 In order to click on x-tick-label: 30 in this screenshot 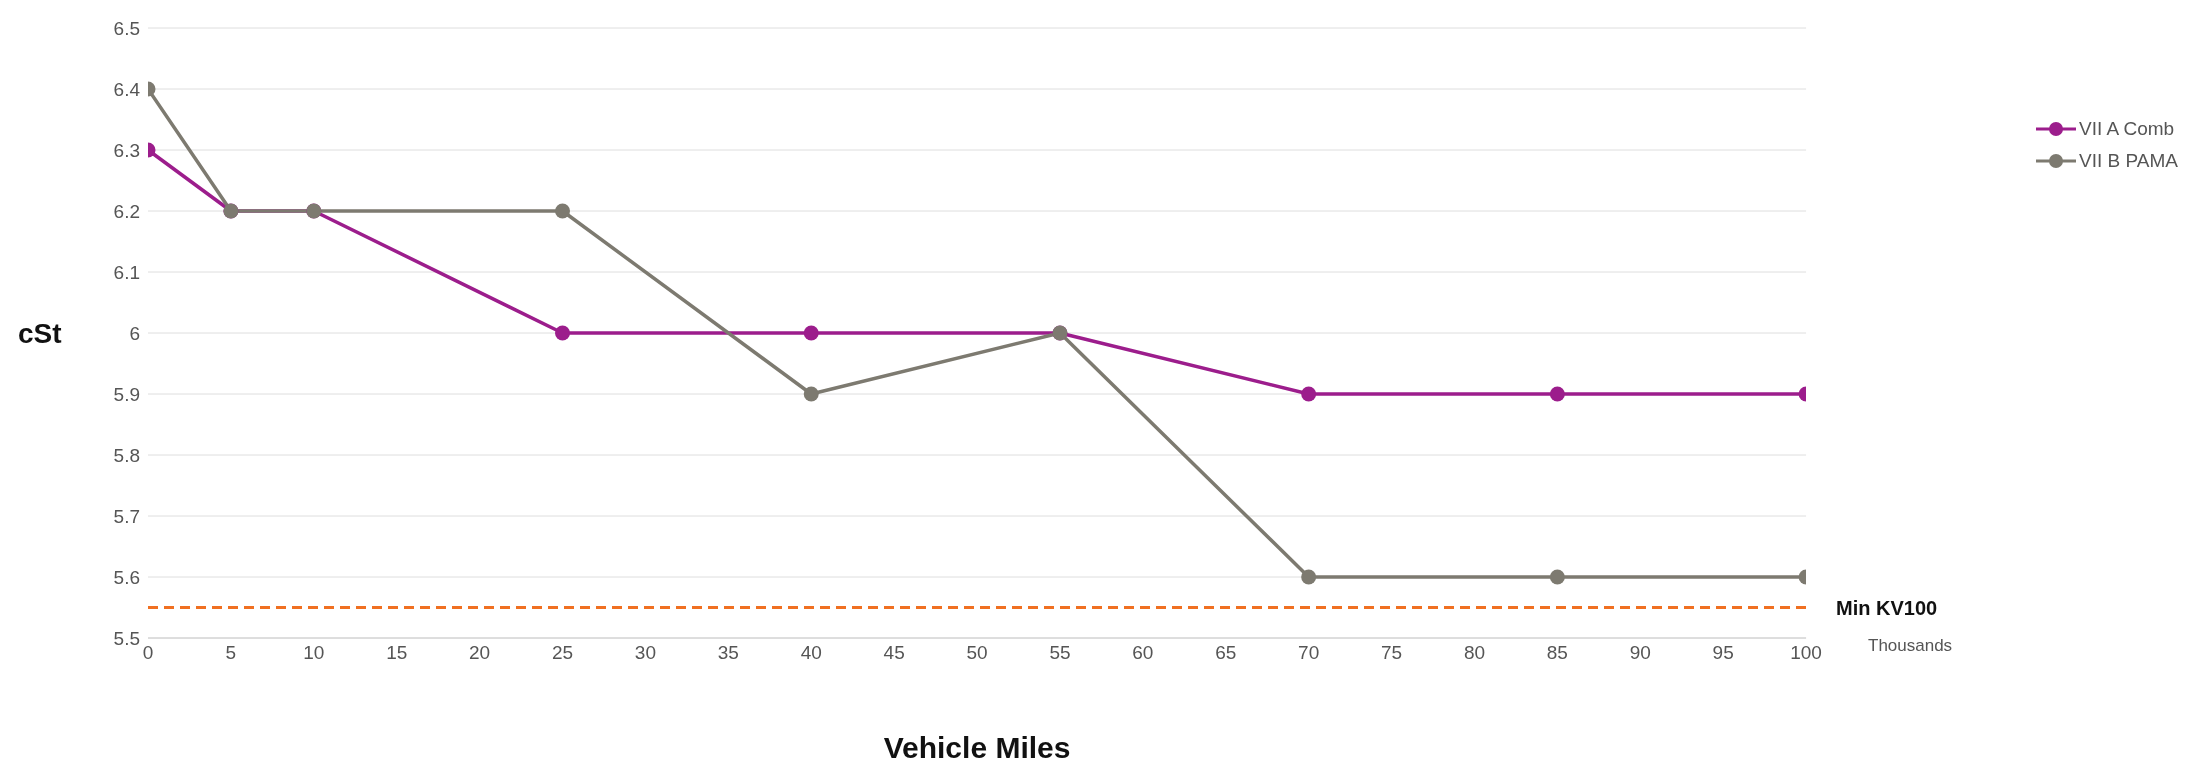, I will do `click(645, 653)`.